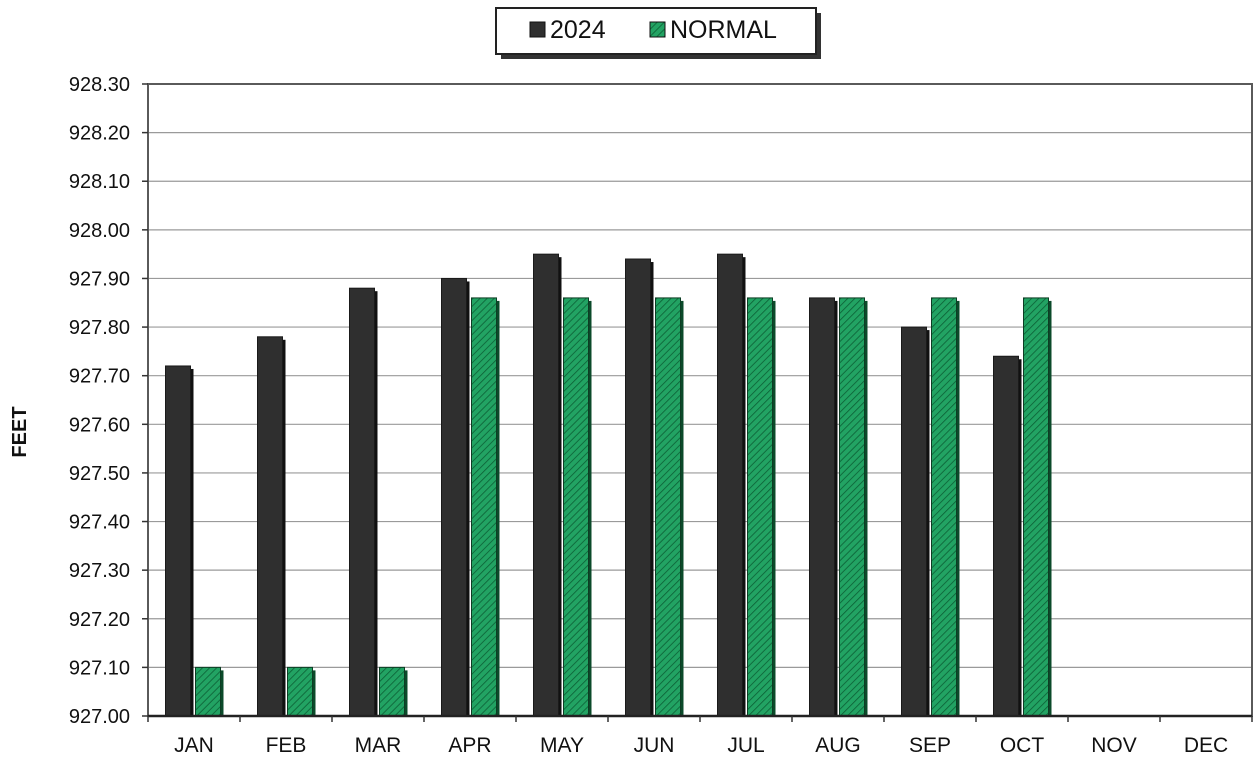 Image resolution: width=1258 pixels, height=764 pixels. Describe the element at coordinates (537, 29) in the screenshot. I see `legend-swatch-2024` at that location.